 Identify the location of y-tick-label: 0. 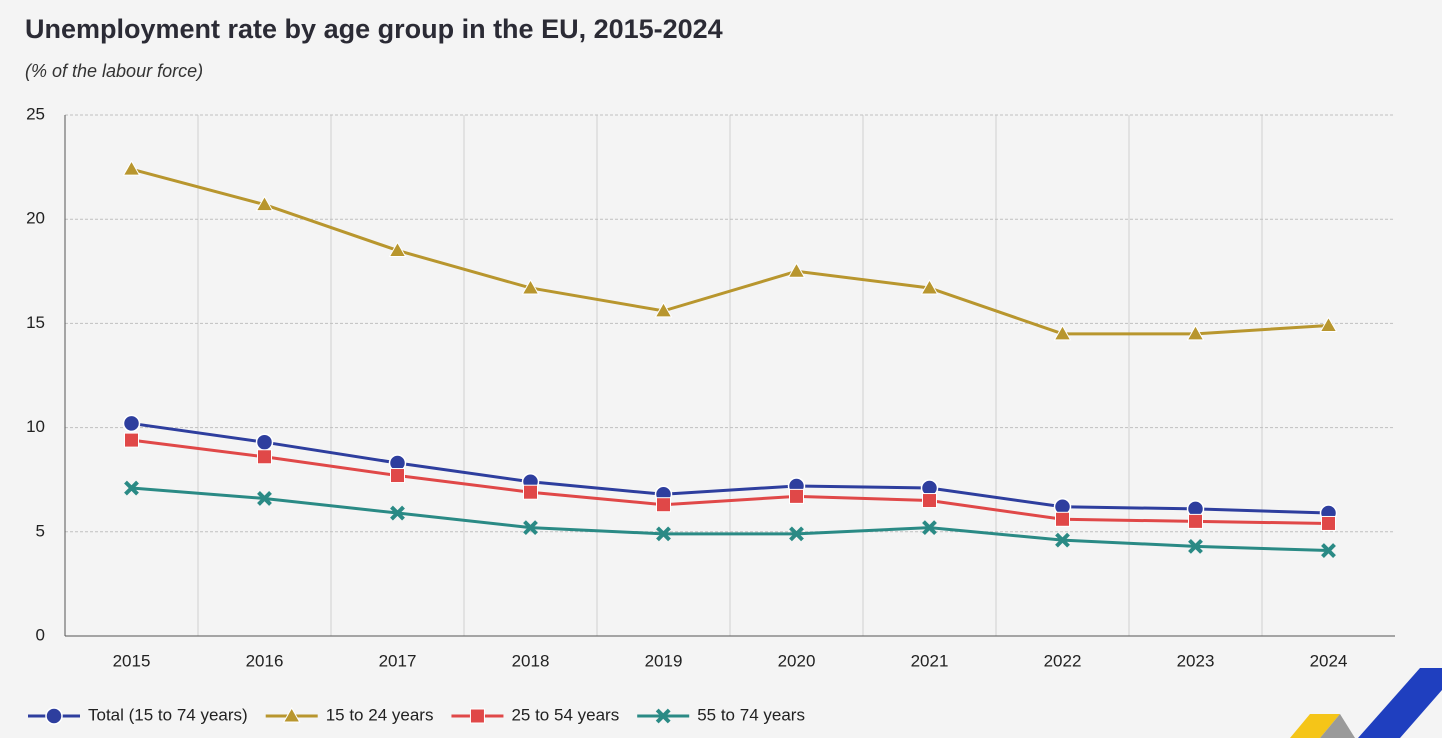
(40, 634).